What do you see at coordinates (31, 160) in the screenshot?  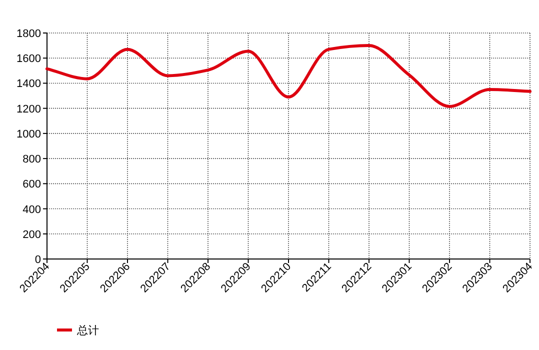 I see `y-tick-label: 800` at bounding box center [31, 160].